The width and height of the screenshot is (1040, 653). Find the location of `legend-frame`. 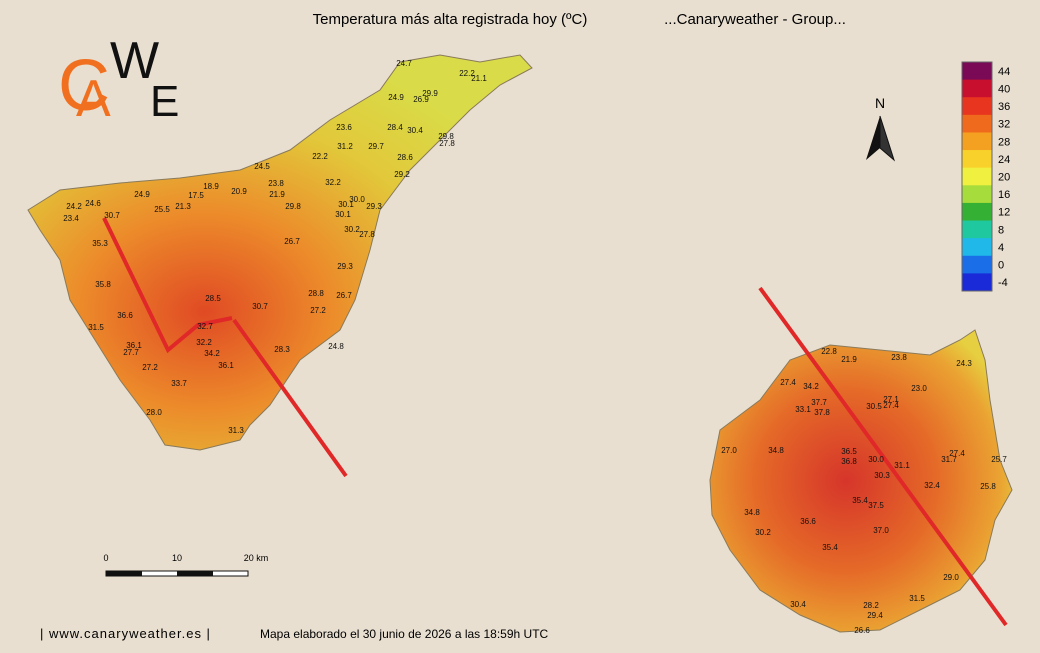

legend-frame is located at coordinates (977, 176).